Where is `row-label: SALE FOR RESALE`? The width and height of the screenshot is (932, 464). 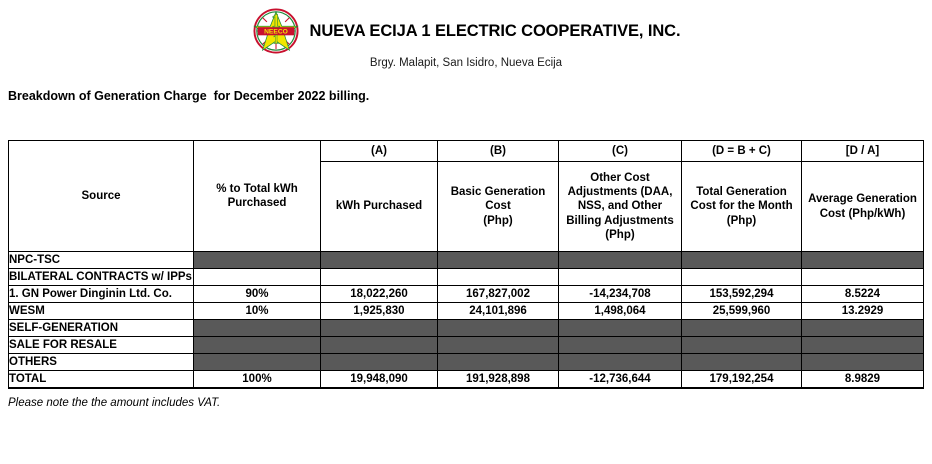 row-label: SALE FOR RESALE is located at coordinates (101, 345).